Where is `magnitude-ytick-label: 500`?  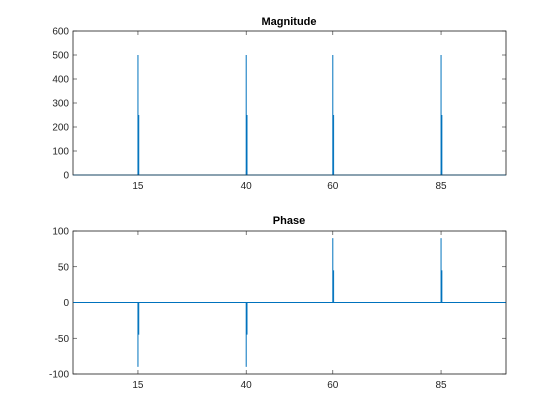
magnitude-ytick-label: 500 is located at coordinates (60, 56).